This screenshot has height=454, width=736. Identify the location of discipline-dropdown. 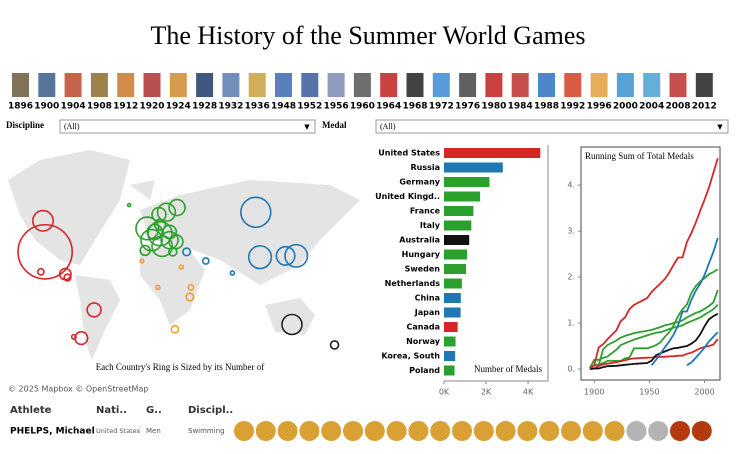
(187, 126).